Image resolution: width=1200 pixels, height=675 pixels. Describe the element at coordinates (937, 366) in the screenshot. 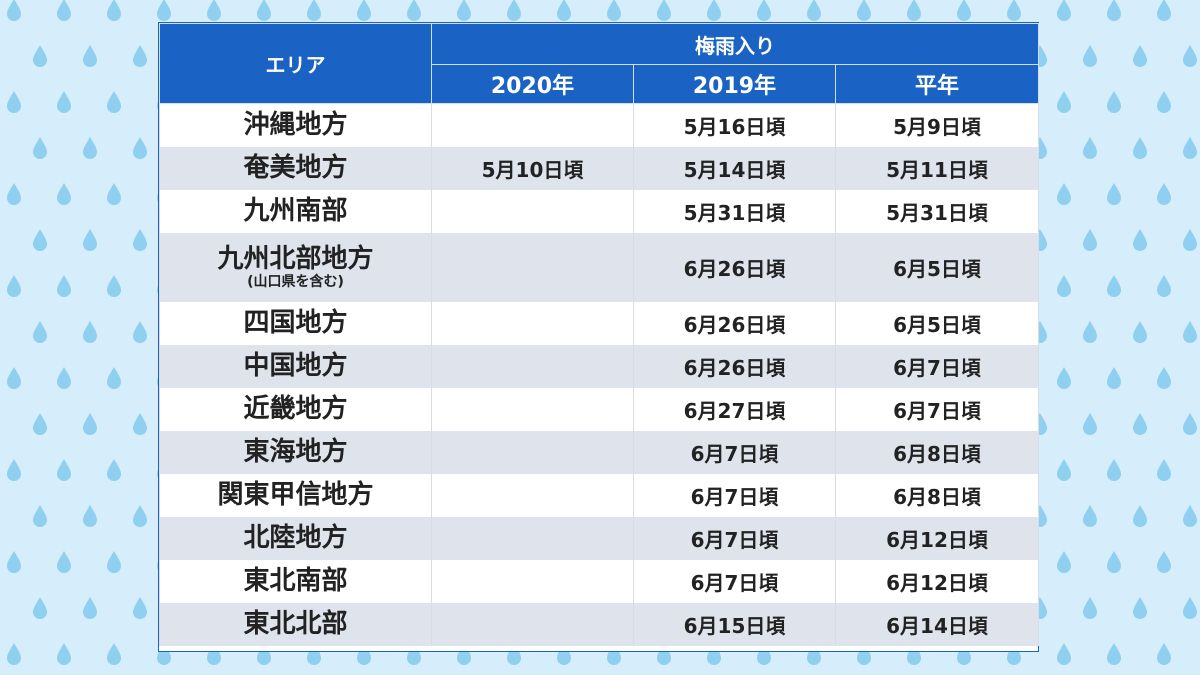

I see `date-normal-cell: 6月7日頃` at that location.